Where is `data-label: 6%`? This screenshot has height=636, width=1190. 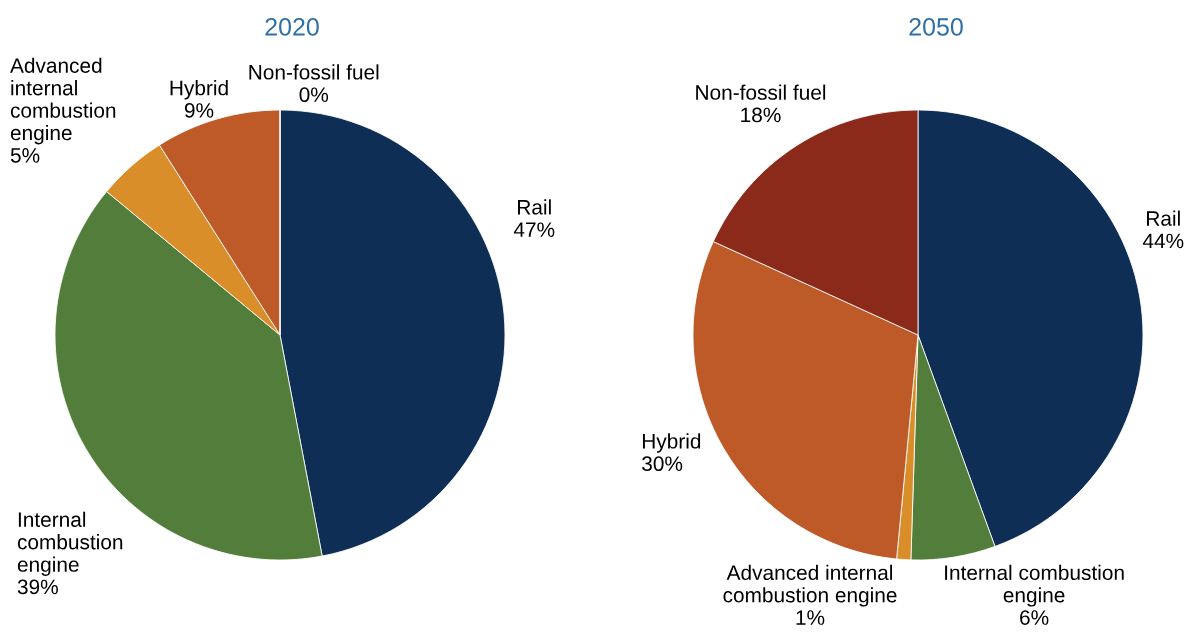
data-label: 6% is located at coordinates (1034, 617).